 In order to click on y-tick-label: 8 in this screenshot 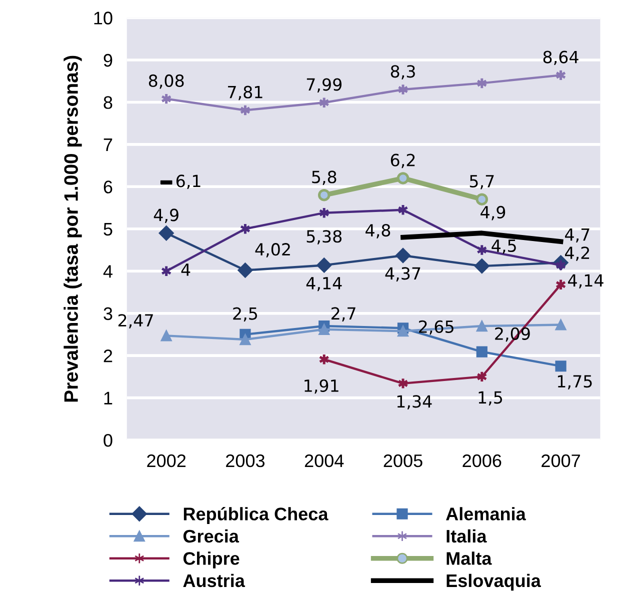, I will do `click(108, 102)`.